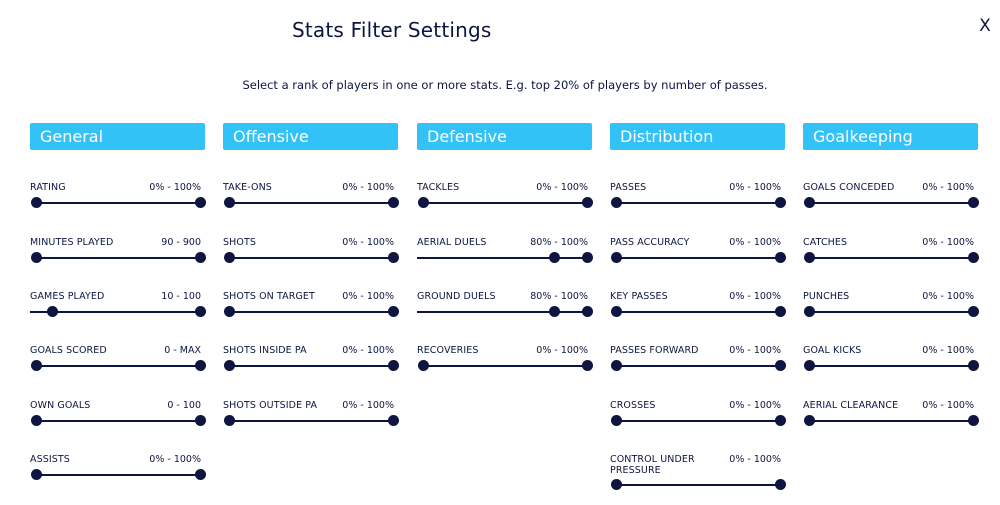 The height and width of the screenshot is (505, 1000). Describe the element at coordinates (985, 26) in the screenshot. I see `close-icon: X` at that location.